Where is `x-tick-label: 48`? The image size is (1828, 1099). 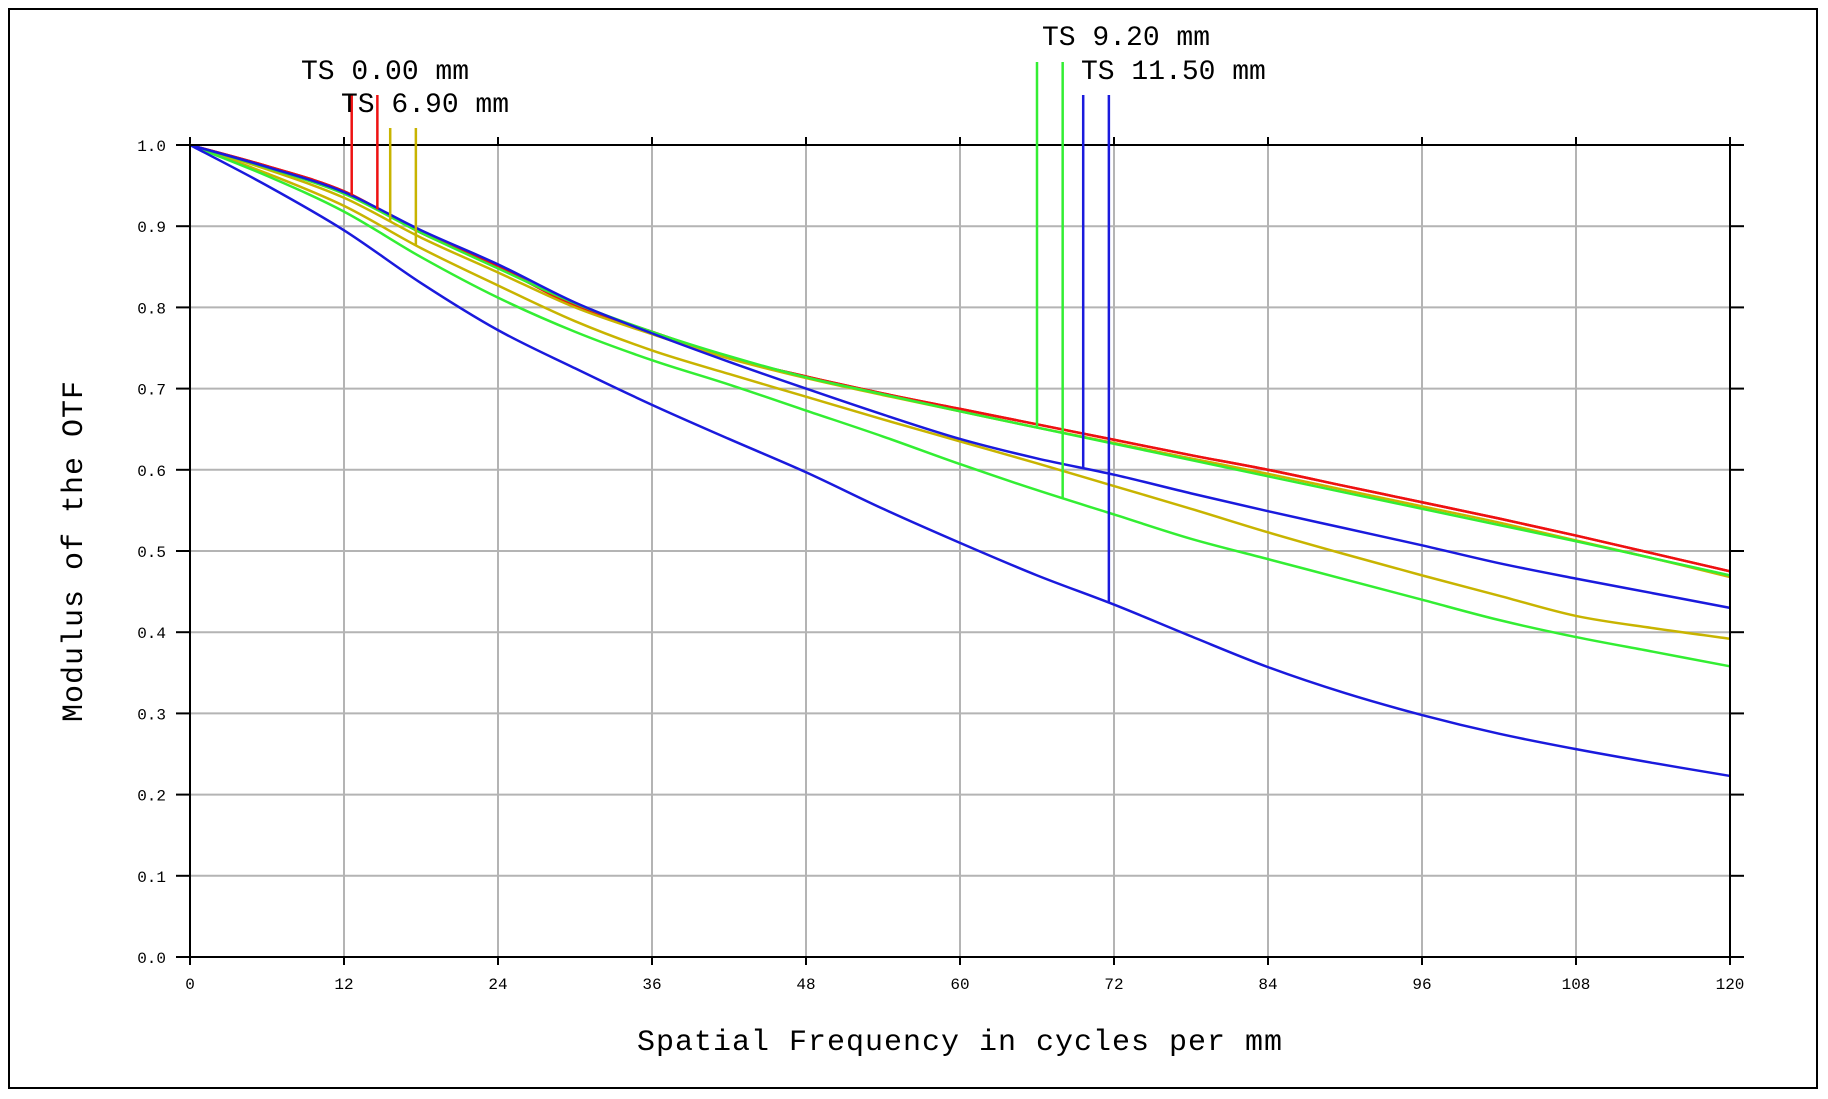 x-tick-label: 48 is located at coordinates (805, 985).